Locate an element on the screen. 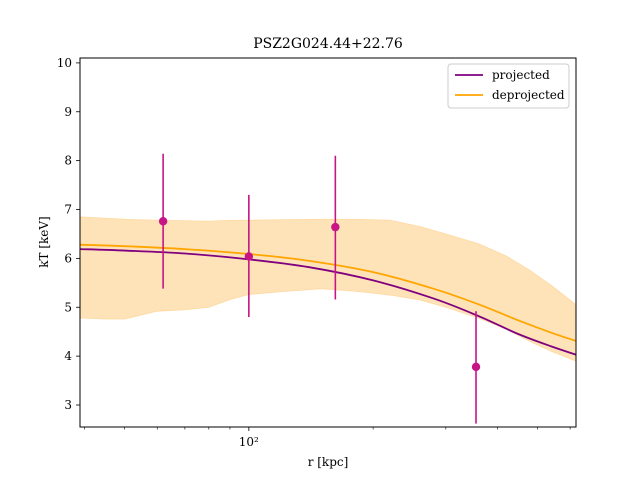 This screenshot has width=640, height=480. y-tick-label-9: 9 is located at coordinates (68, 112).